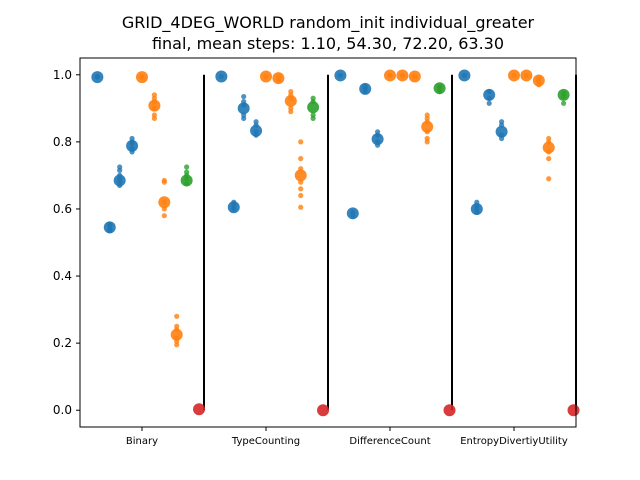 The height and width of the screenshot is (480, 640). I want to click on x-tick-label-1: TypeCounting, so click(265, 441).